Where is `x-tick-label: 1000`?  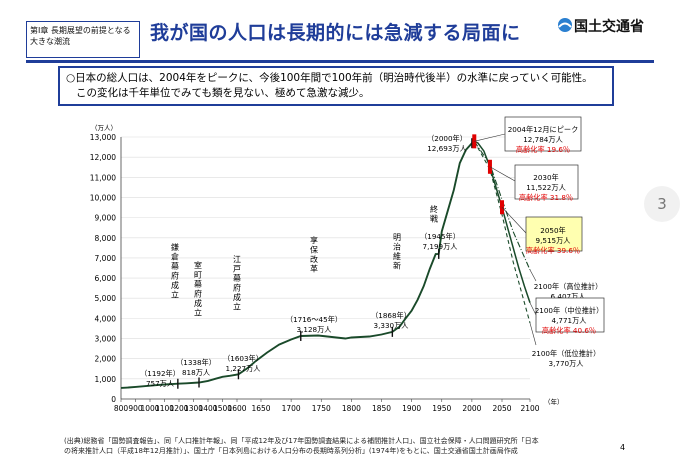 x-tick-label: 1000 is located at coordinates (149, 408).